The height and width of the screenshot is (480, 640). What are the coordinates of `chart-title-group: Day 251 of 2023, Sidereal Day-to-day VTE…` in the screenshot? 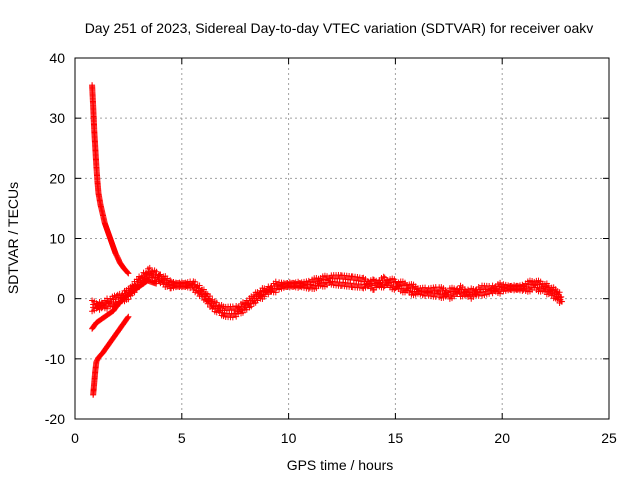 It's located at (339, 28).